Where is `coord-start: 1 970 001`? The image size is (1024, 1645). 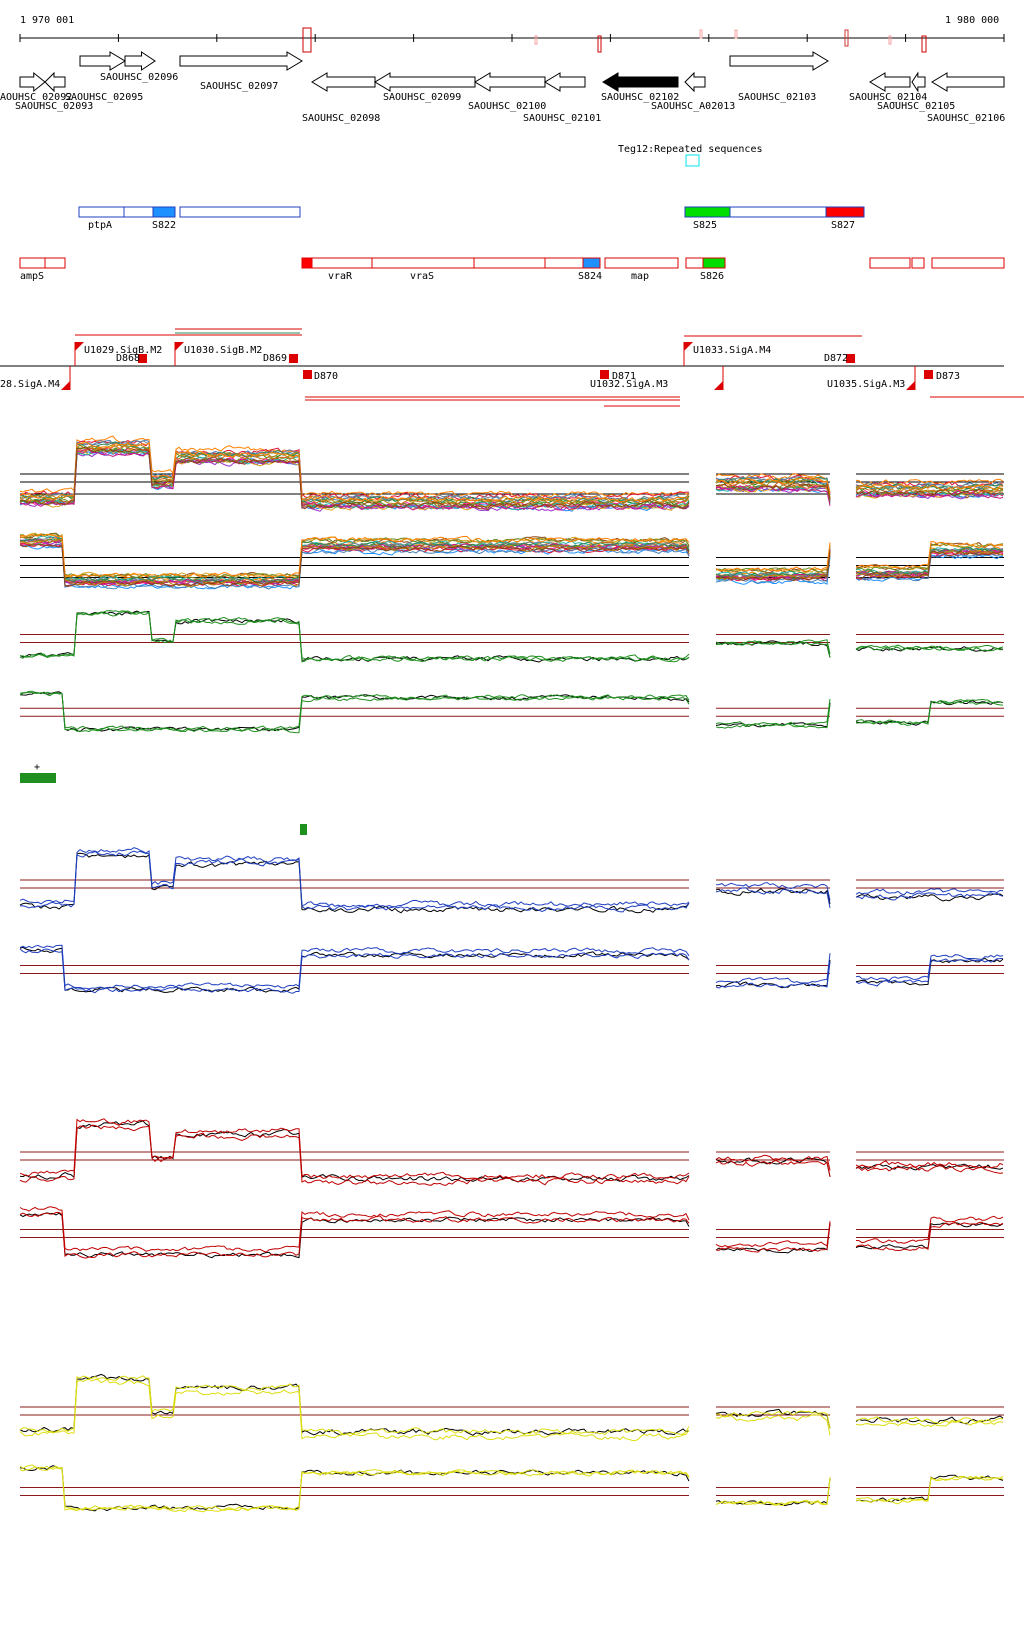
coord-start: 1 970 001 is located at coordinates (47, 20).